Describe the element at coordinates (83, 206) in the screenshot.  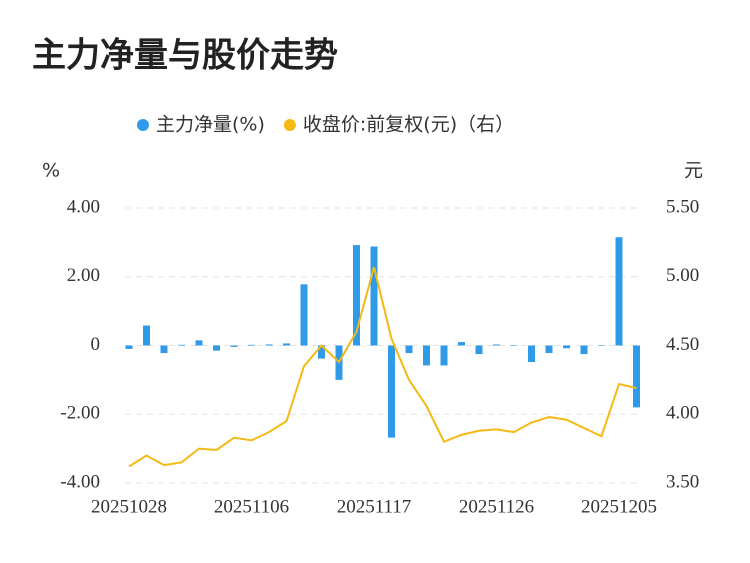
I see `y-tick-label: 4.00` at that location.